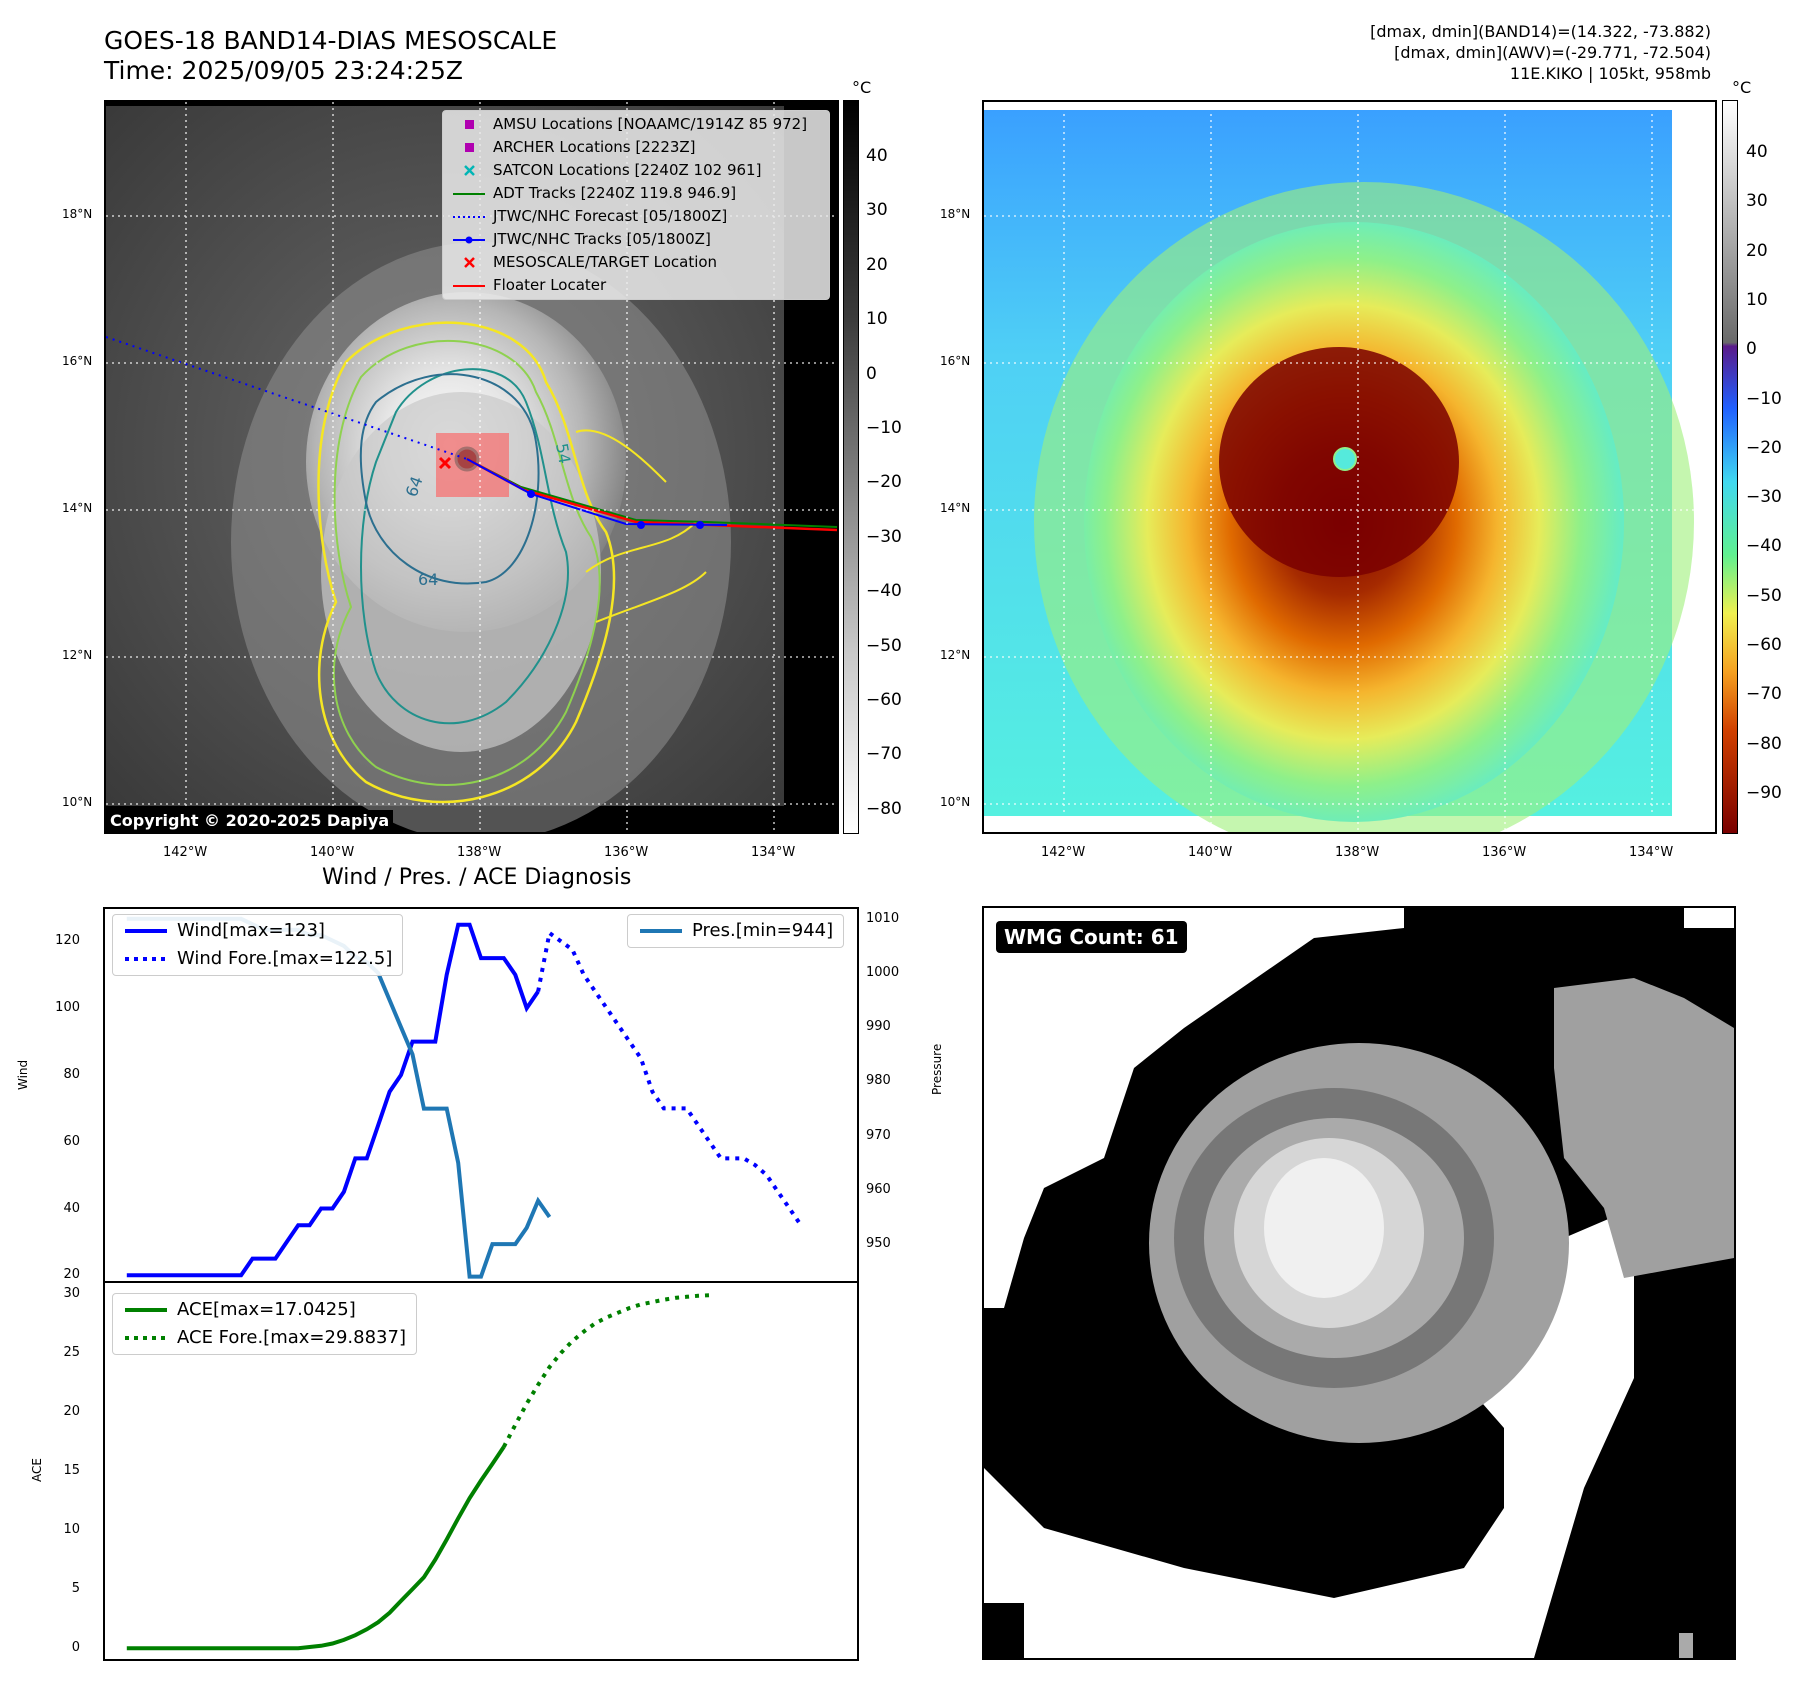 This screenshot has height=1690, width=1797. What do you see at coordinates (1610, 73) in the screenshot?
I see `storm-info: 11E.KIKO | 105kt, 958mb` at bounding box center [1610, 73].